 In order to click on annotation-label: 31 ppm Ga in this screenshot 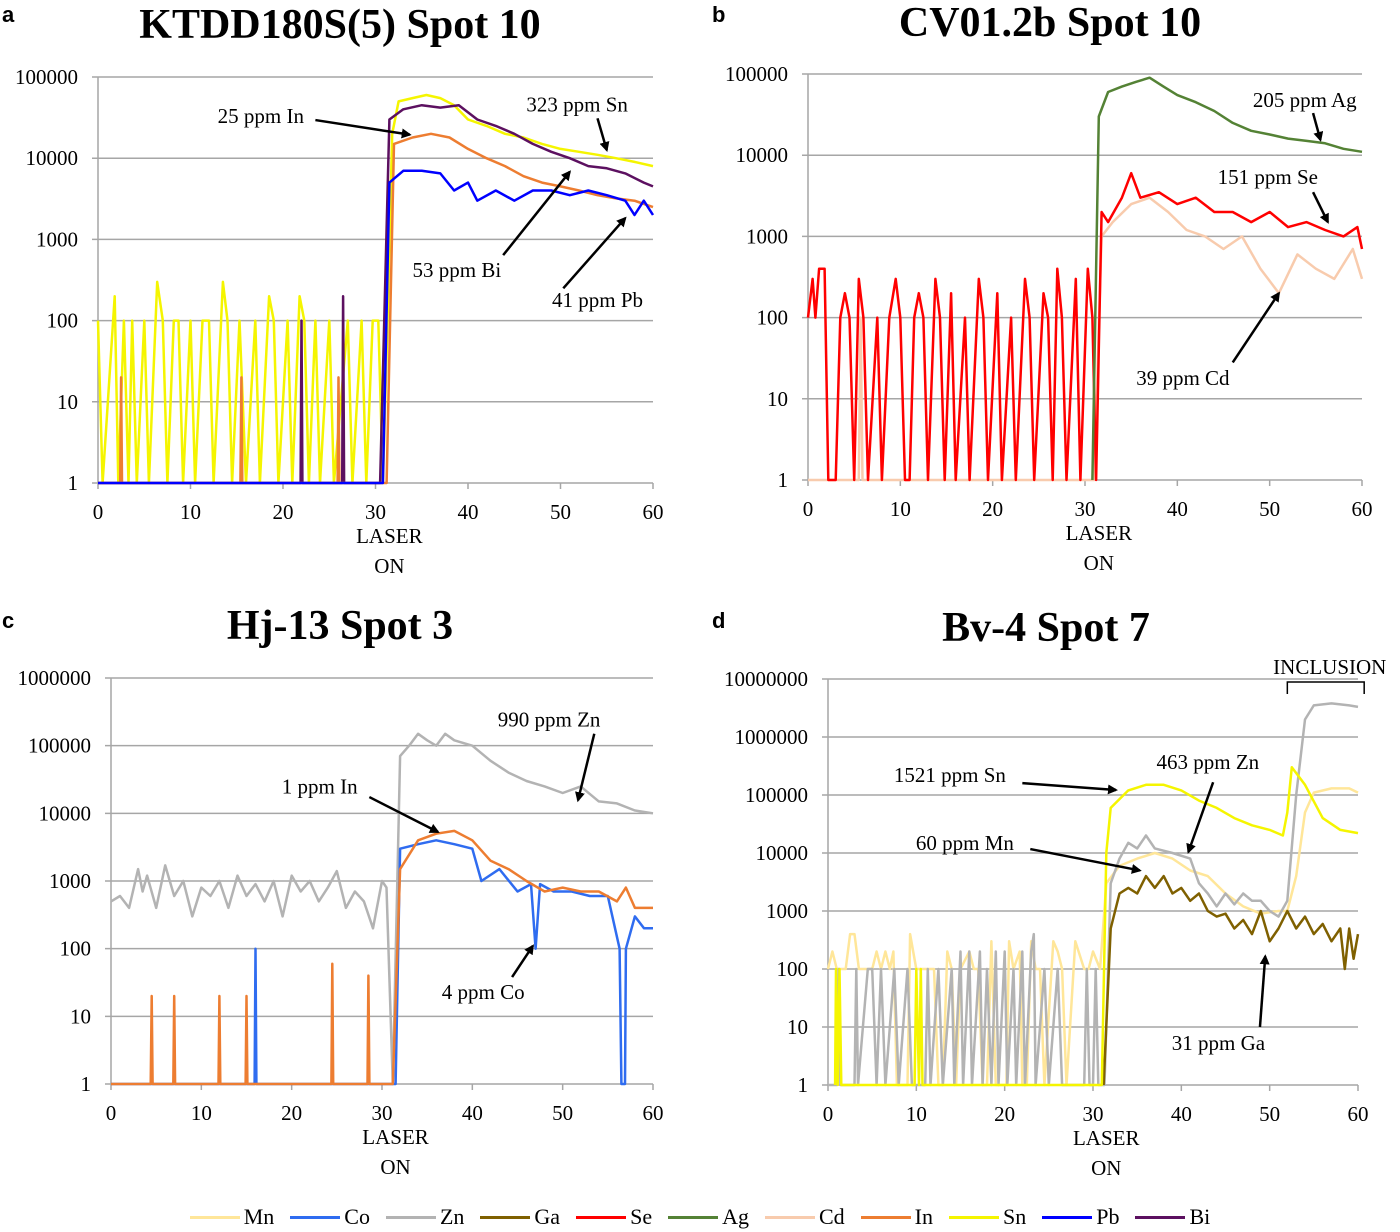, I will do `click(1219, 1043)`.